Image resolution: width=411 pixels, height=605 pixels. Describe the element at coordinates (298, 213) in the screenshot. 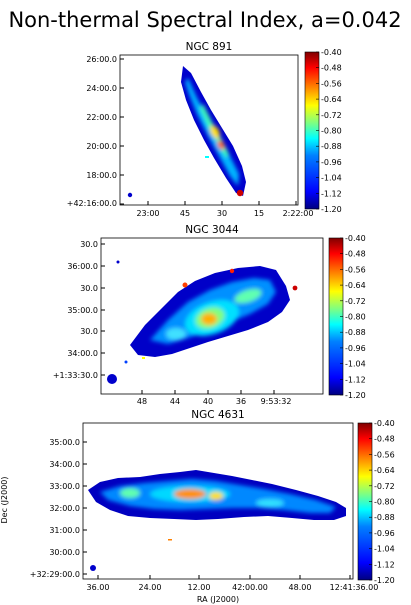

I see `x-tick-label: 2:22:00` at that location.